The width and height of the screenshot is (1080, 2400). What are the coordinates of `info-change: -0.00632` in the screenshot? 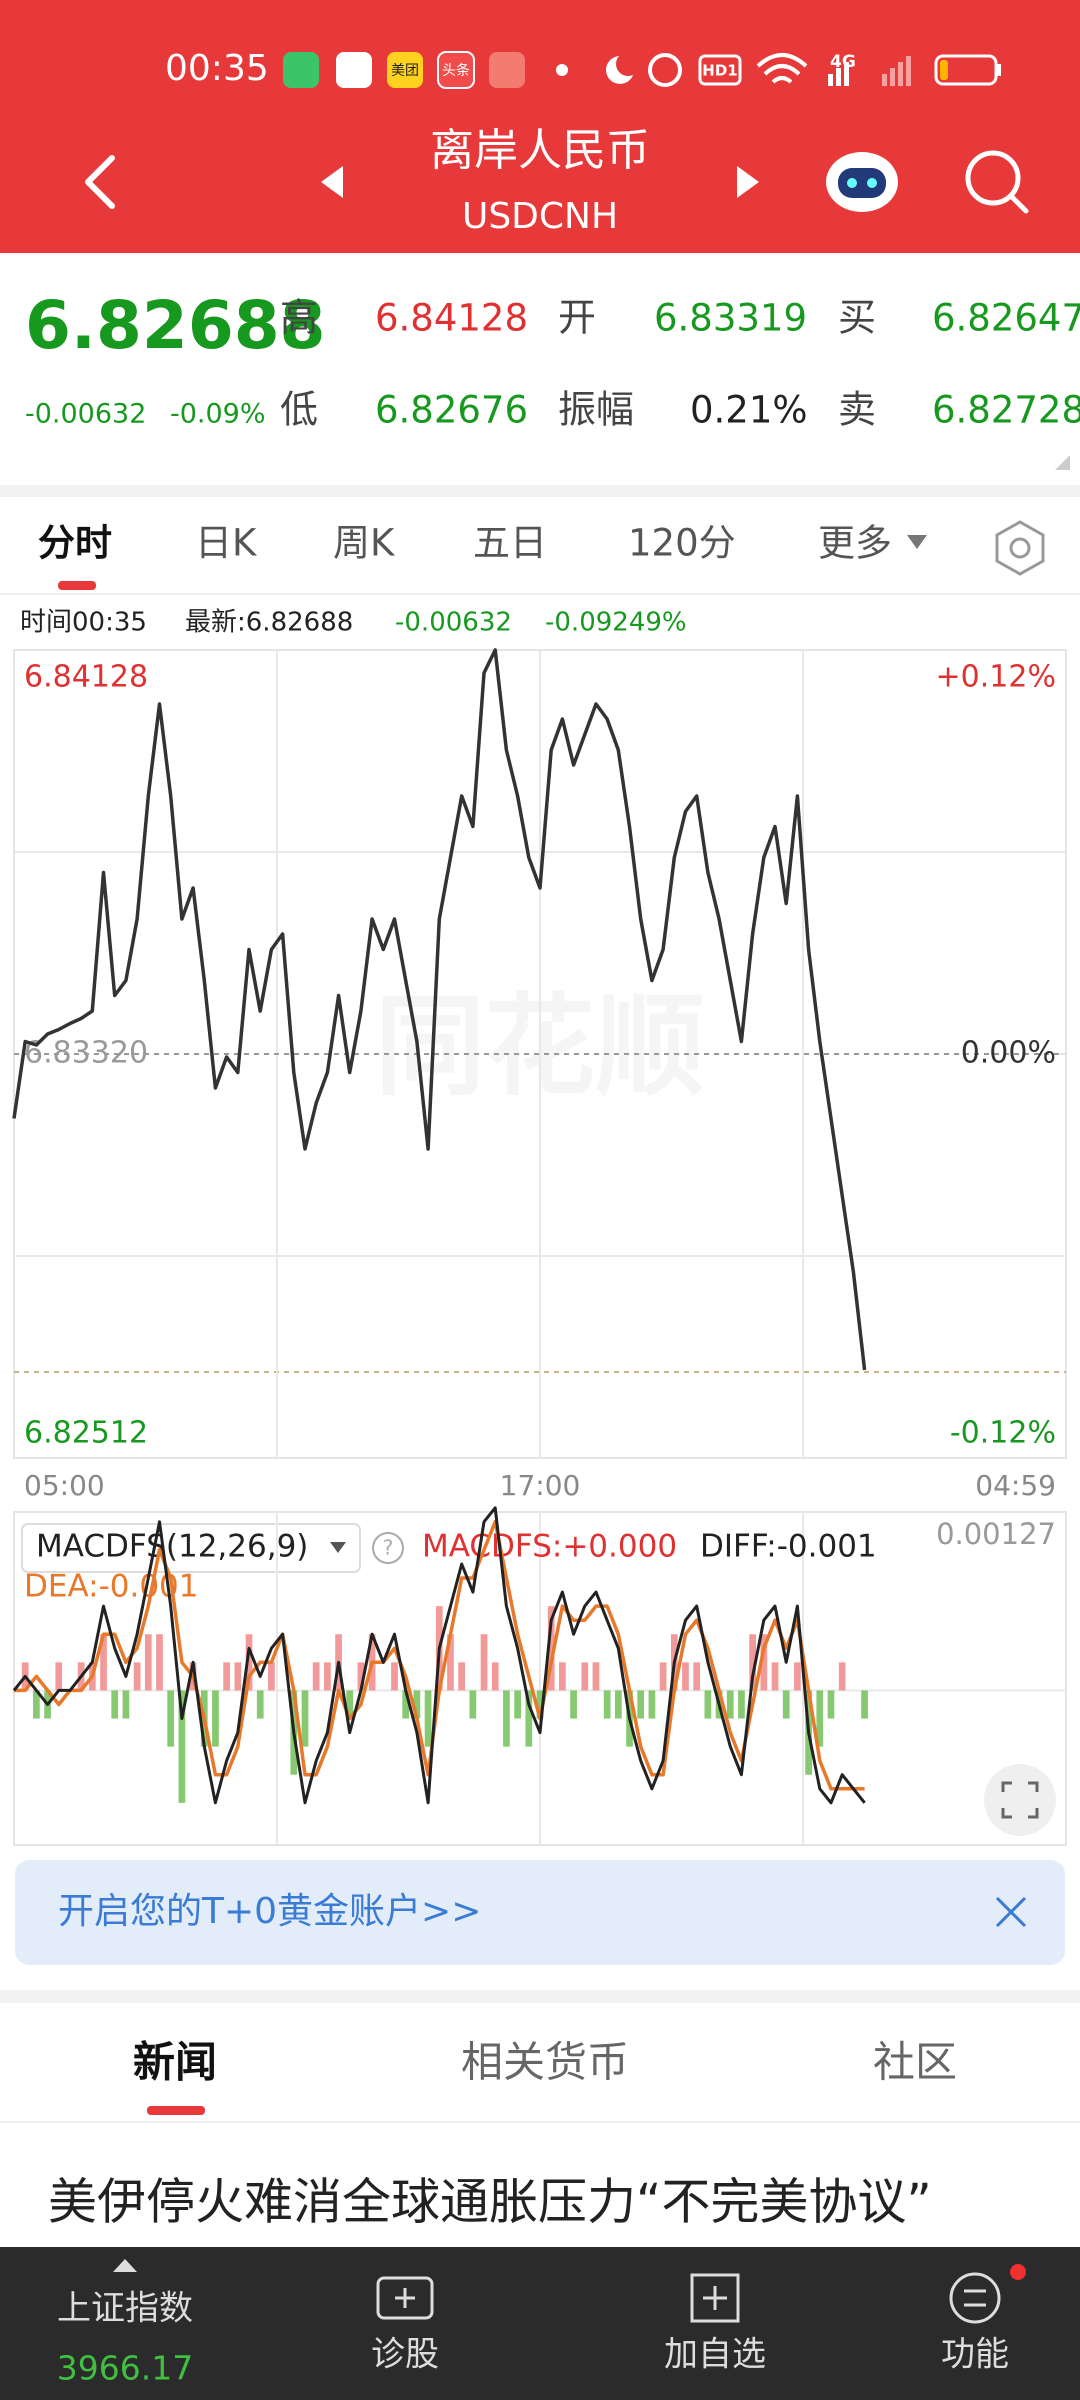 It's located at (453, 623).